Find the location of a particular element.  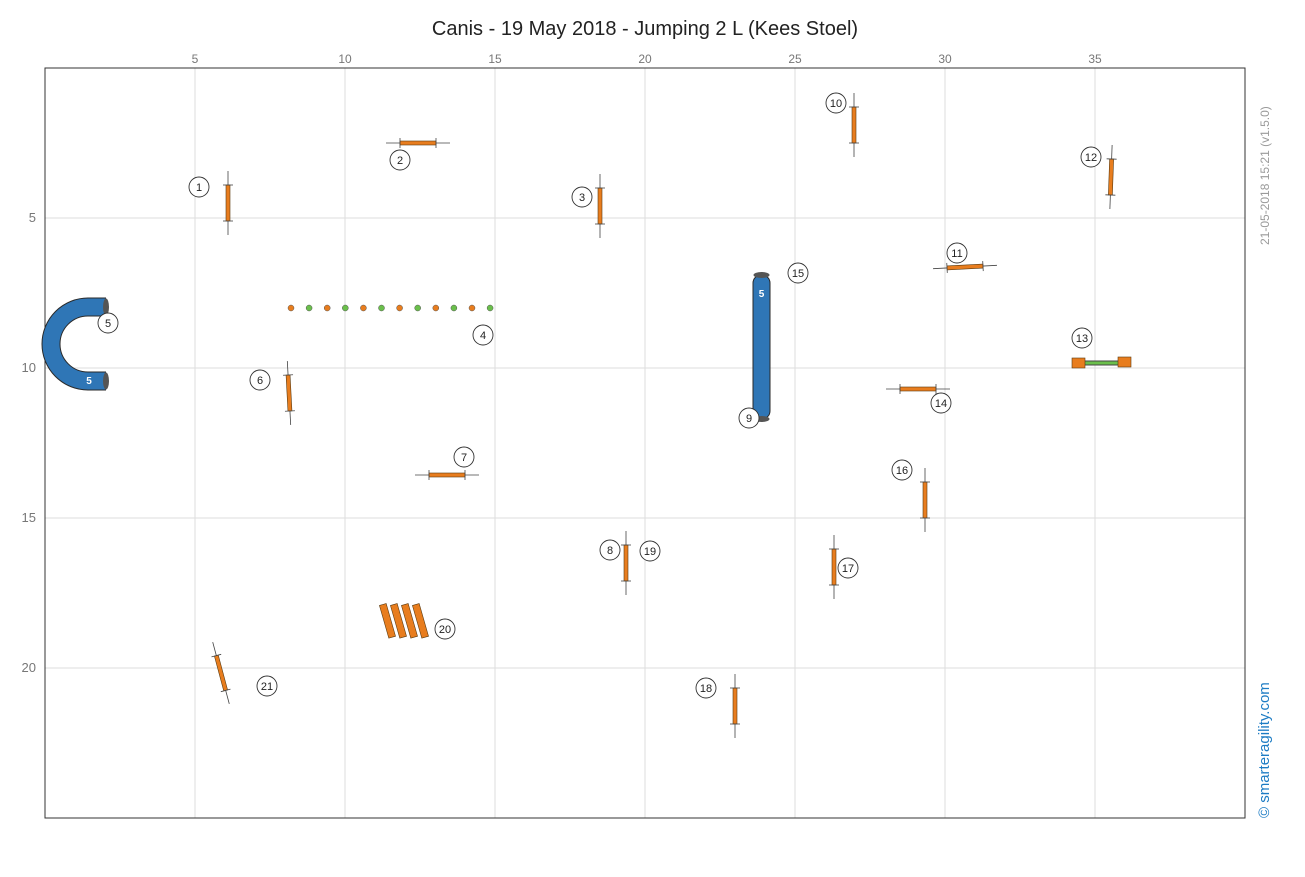

number-text: 3 is located at coordinates (582, 198).